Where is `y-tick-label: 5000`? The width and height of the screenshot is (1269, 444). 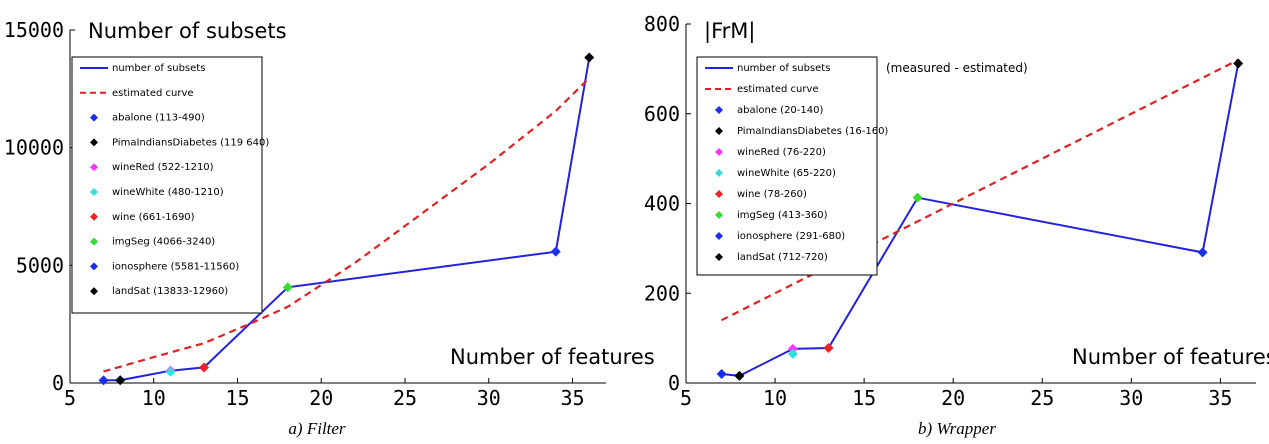
y-tick-label: 5000 is located at coordinates (40, 265).